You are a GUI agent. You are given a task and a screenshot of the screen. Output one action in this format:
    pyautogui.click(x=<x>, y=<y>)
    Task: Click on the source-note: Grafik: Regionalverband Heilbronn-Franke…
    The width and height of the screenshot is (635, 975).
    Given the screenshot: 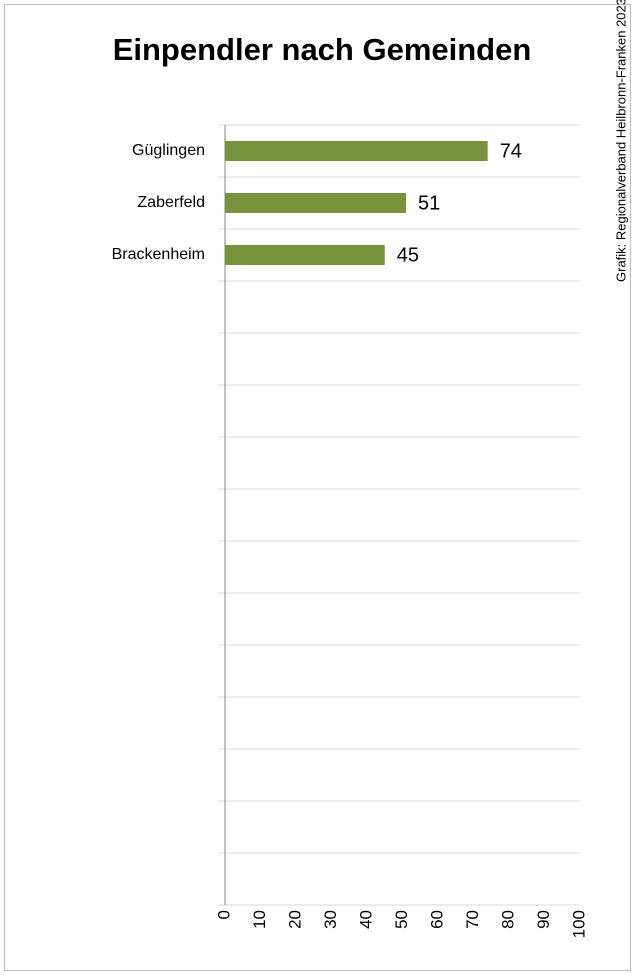 What is the action you would take?
    pyautogui.click(x=620, y=141)
    